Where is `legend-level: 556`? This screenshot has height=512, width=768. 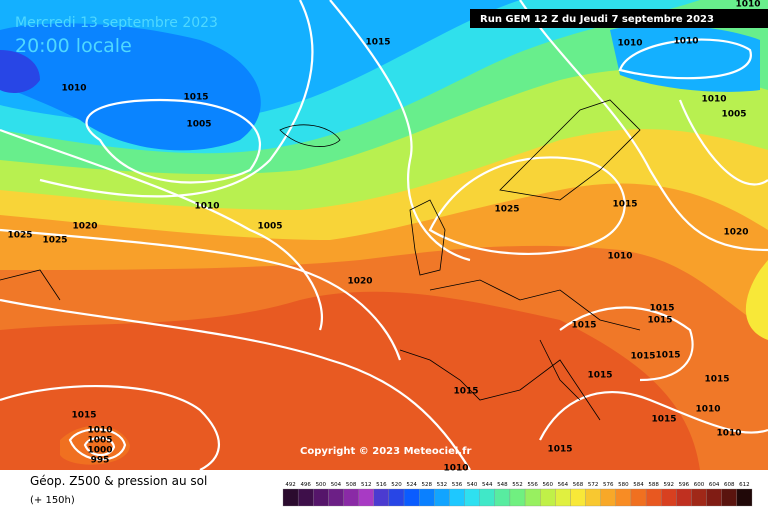 legend-level: 556 is located at coordinates (532, 485).